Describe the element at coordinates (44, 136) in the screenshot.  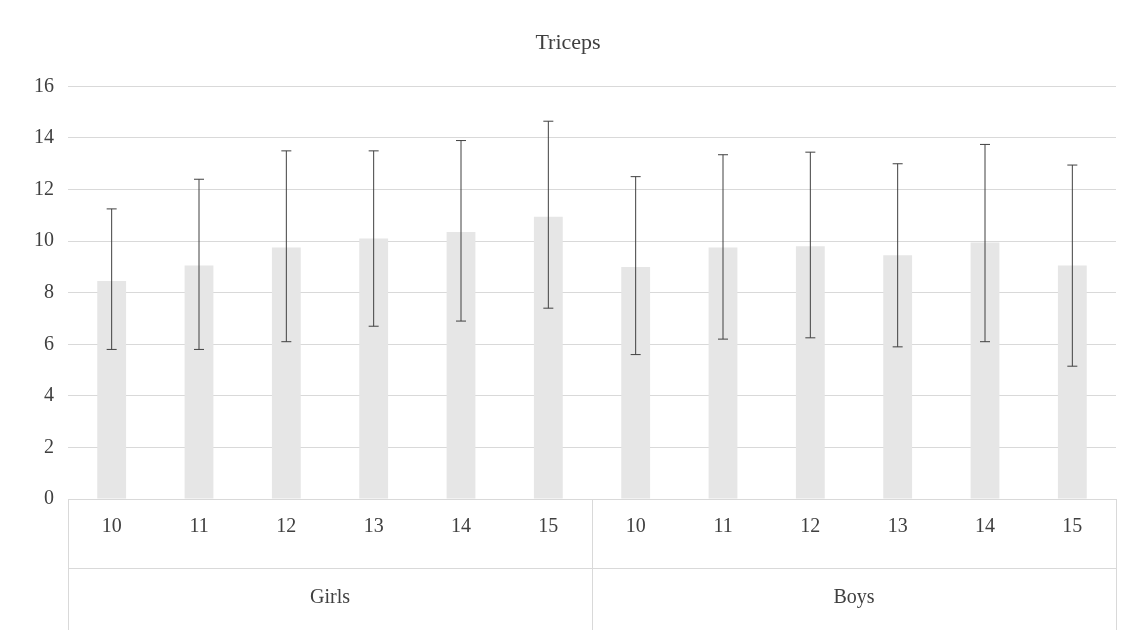
I see `y-tick-label: 14` at that location.